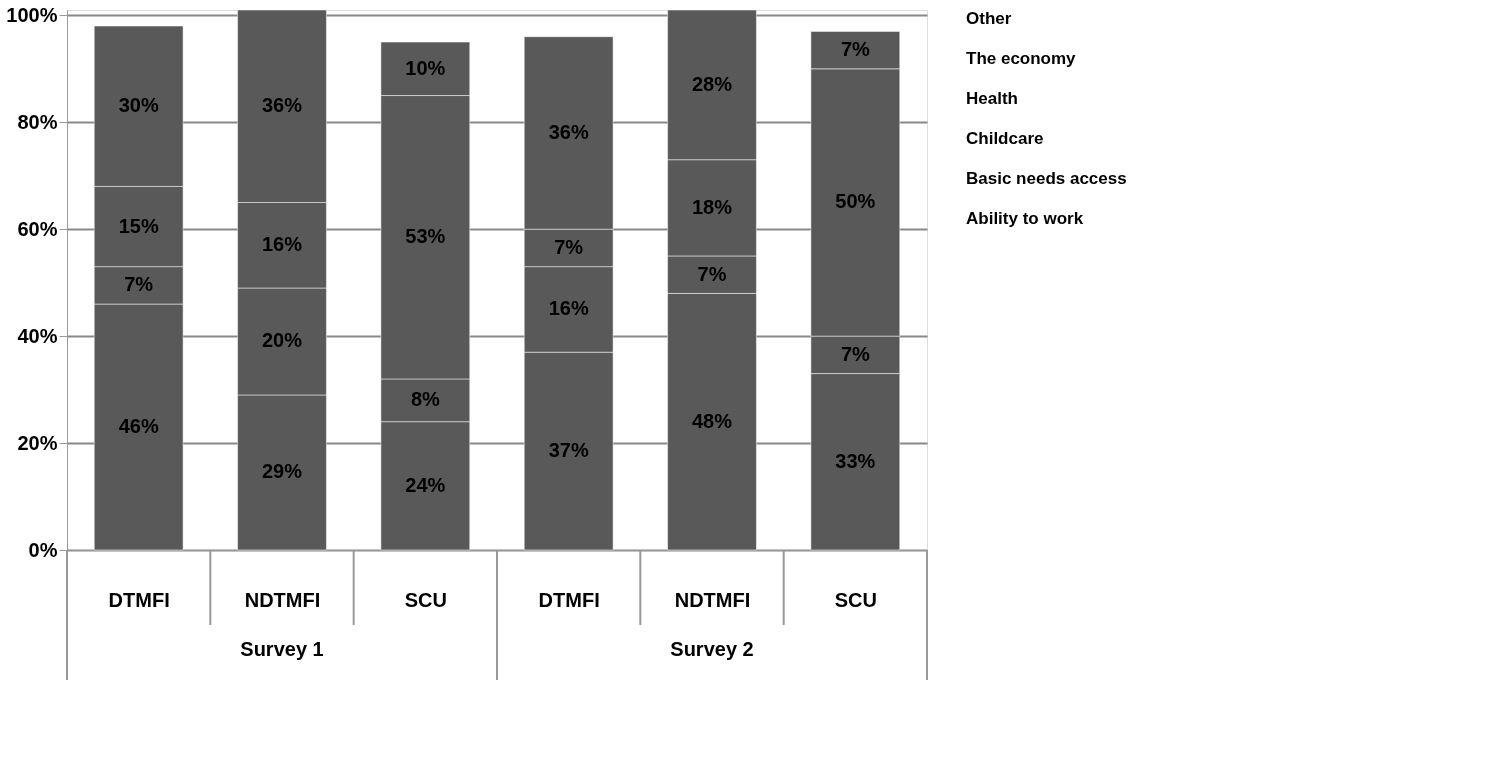 The width and height of the screenshot is (1486, 758). What do you see at coordinates (712, 649) in the screenshot?
I see `text: Survey 2` at bounding box center [712, 649].